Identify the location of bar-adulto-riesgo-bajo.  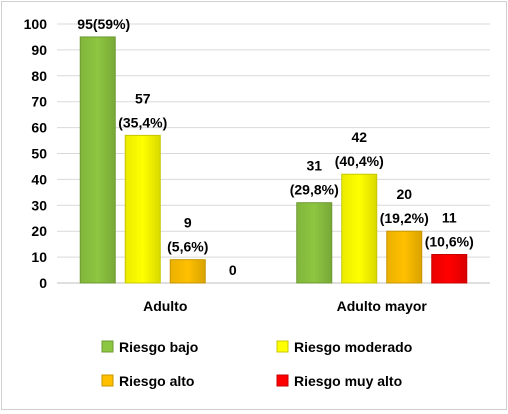
(97, 160).